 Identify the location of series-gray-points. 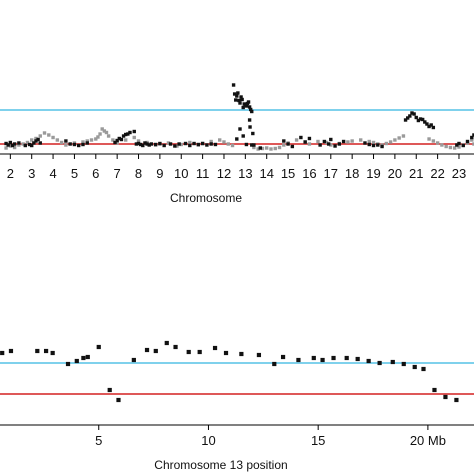
(239, 139).